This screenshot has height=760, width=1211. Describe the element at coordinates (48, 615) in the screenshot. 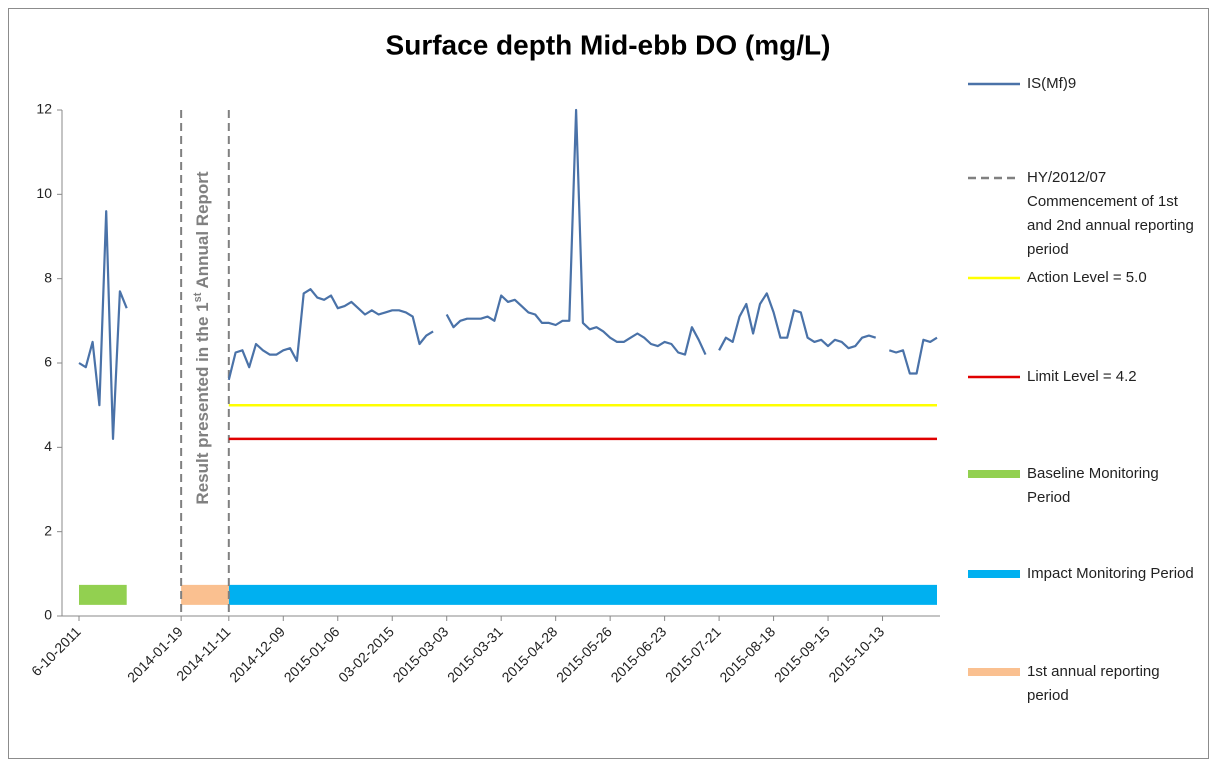

I see `y-tick-label: 0` at that location.